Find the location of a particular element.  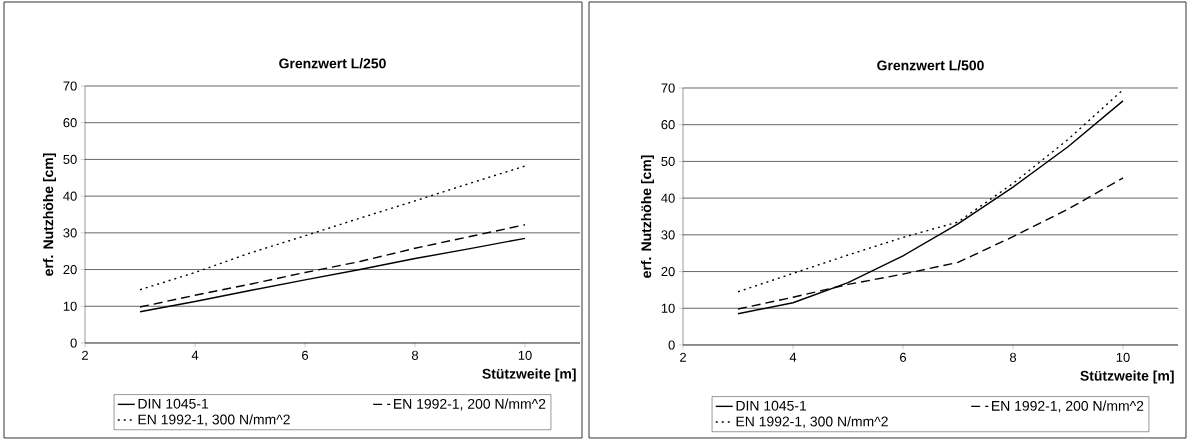

chart-title: Grenzwert L/500 is located at coordinates (930, 65).